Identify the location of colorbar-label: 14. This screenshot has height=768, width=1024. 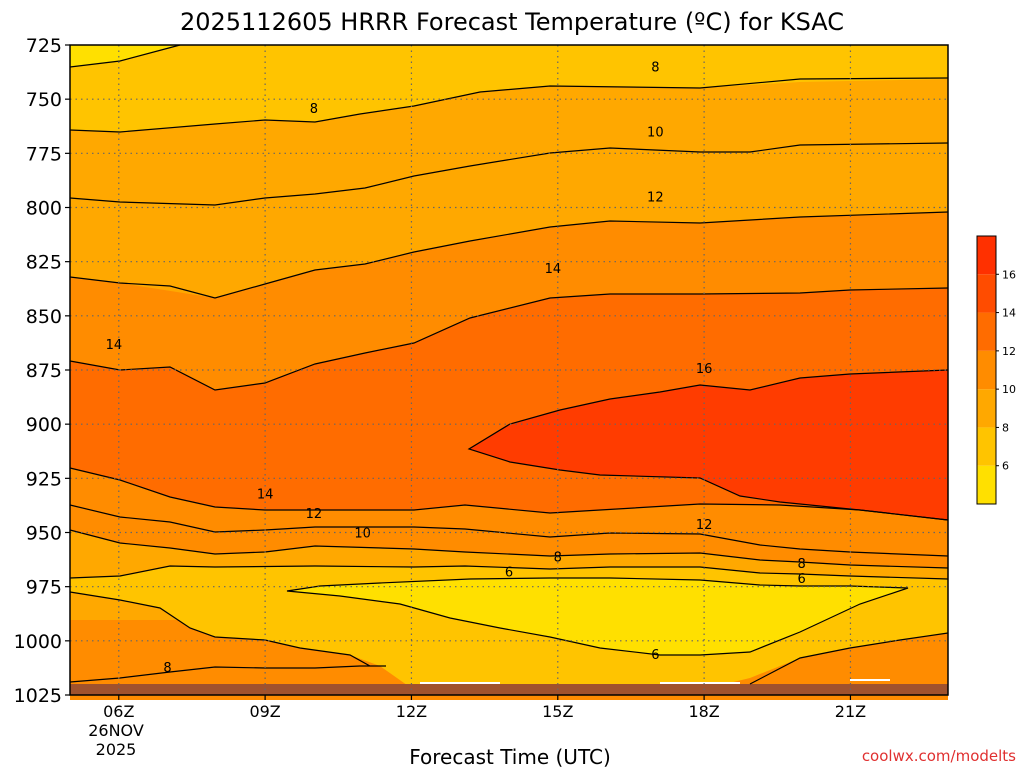
(1009, 313).